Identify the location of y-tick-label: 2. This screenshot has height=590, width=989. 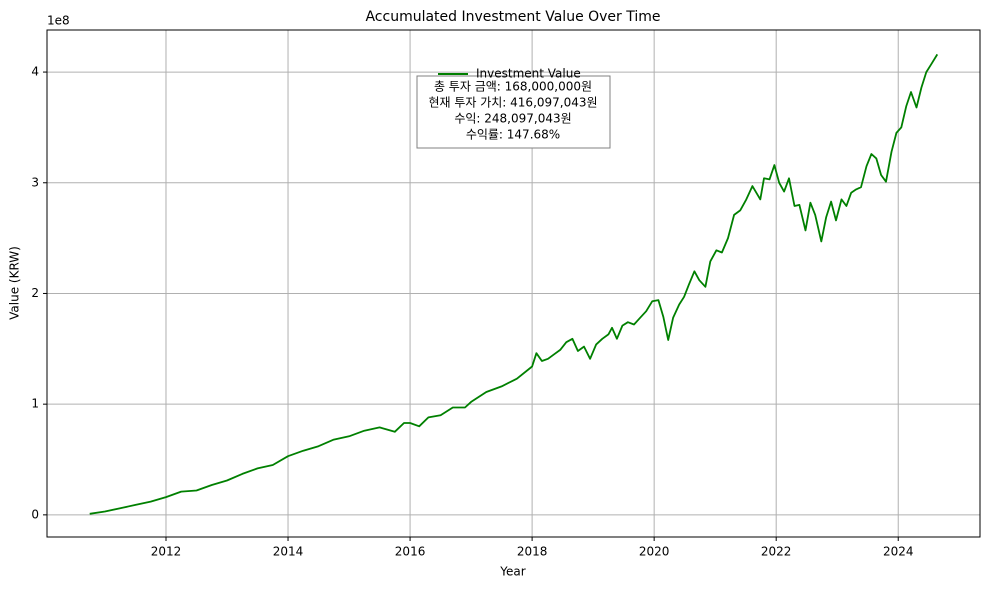
(35, 293).